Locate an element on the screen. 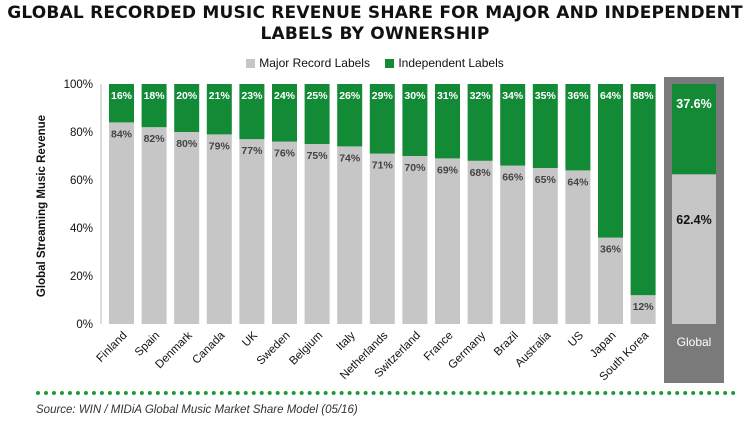 The height and width of the screenshot is (429, 750). dotted-divider is located at coordinates (386, 393).